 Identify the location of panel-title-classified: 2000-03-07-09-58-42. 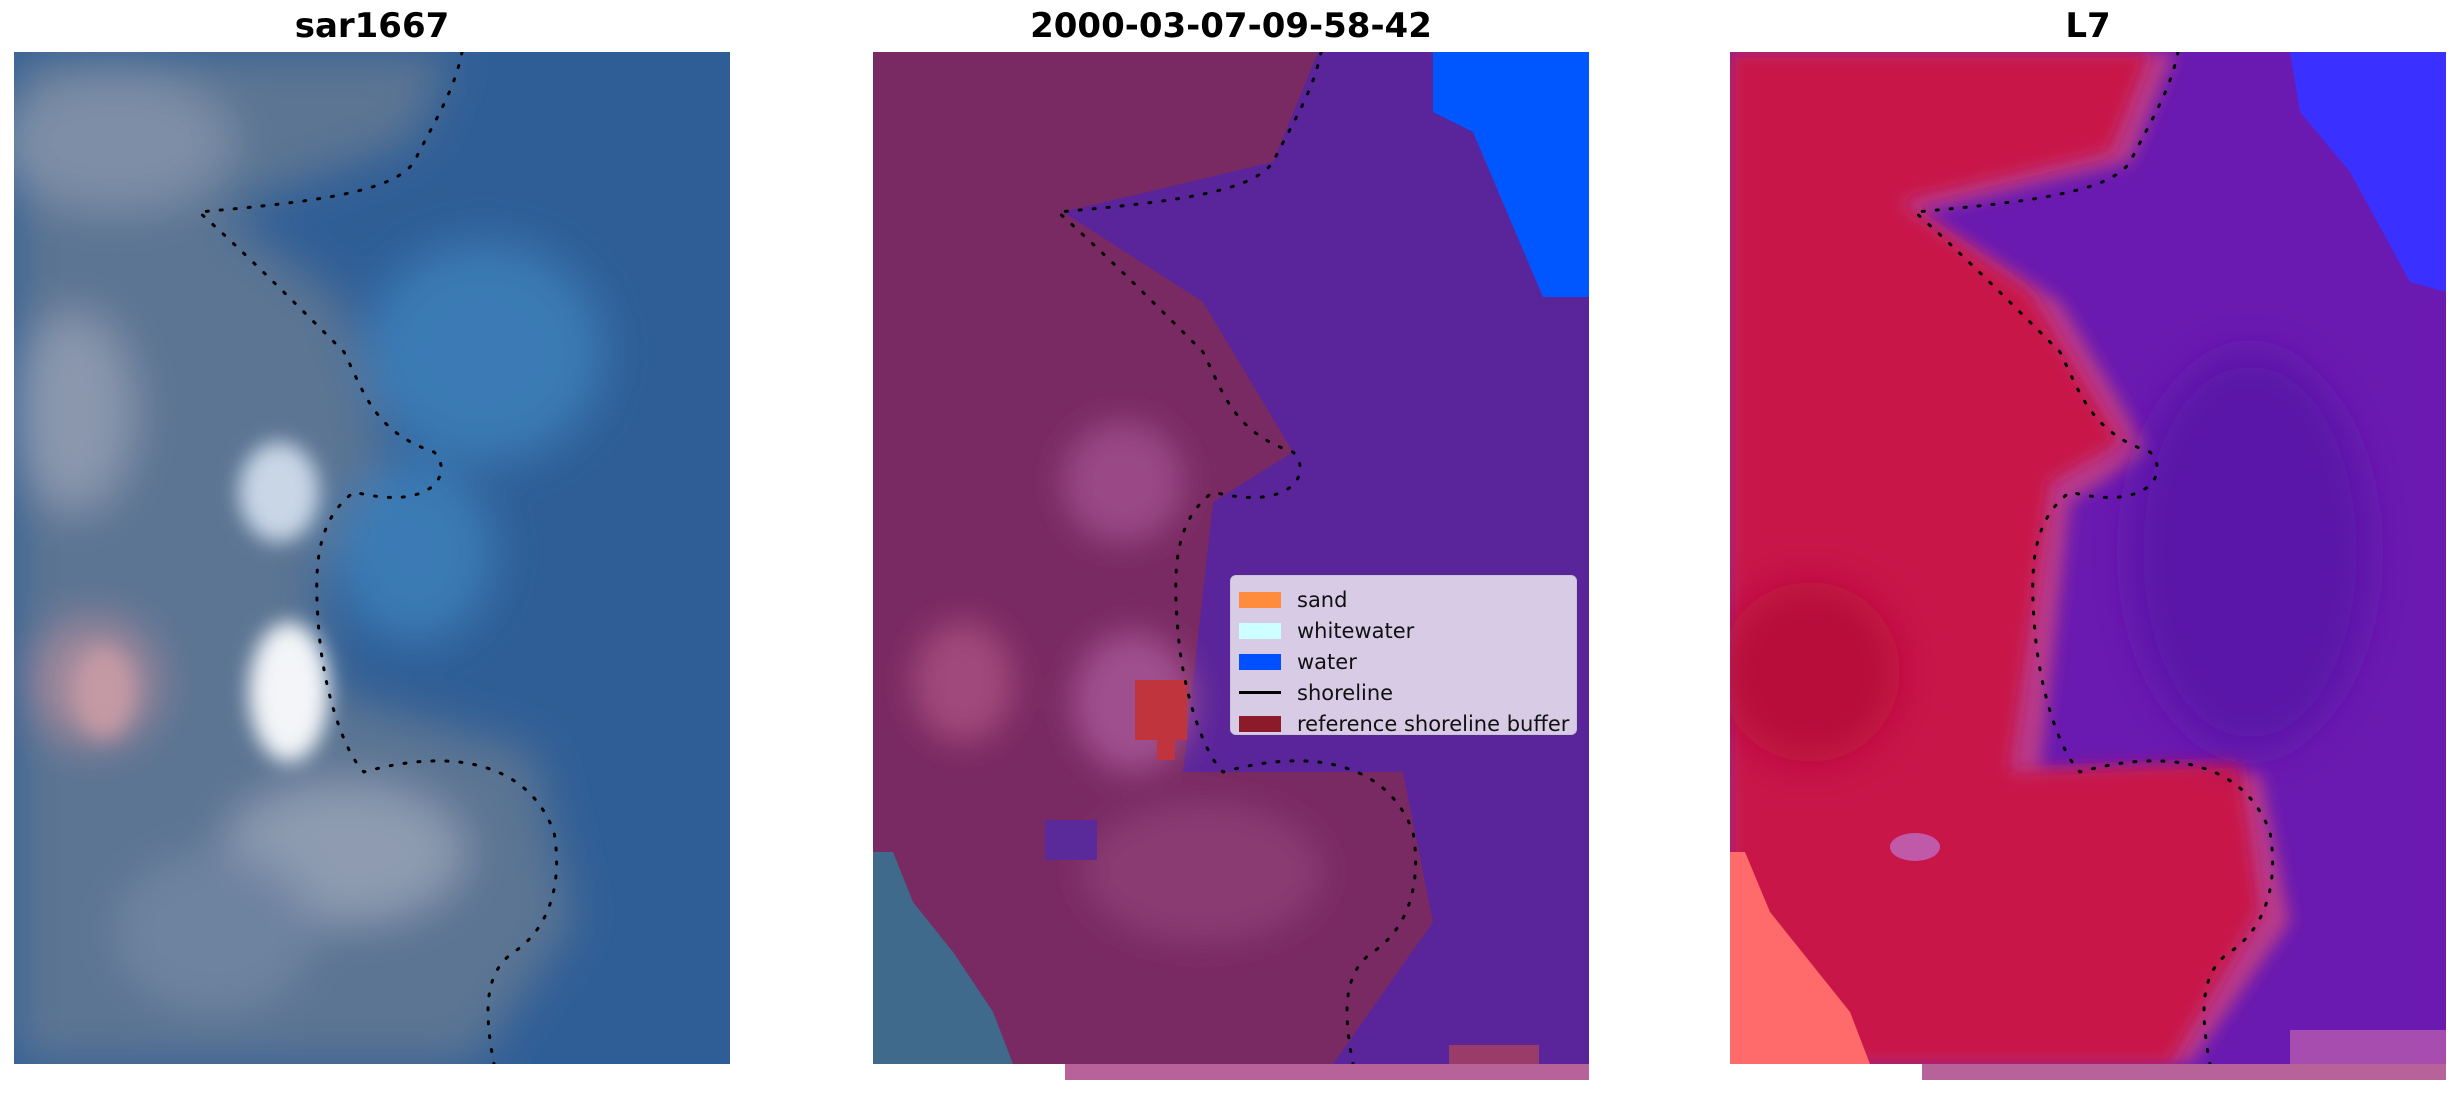
(1231, 26).